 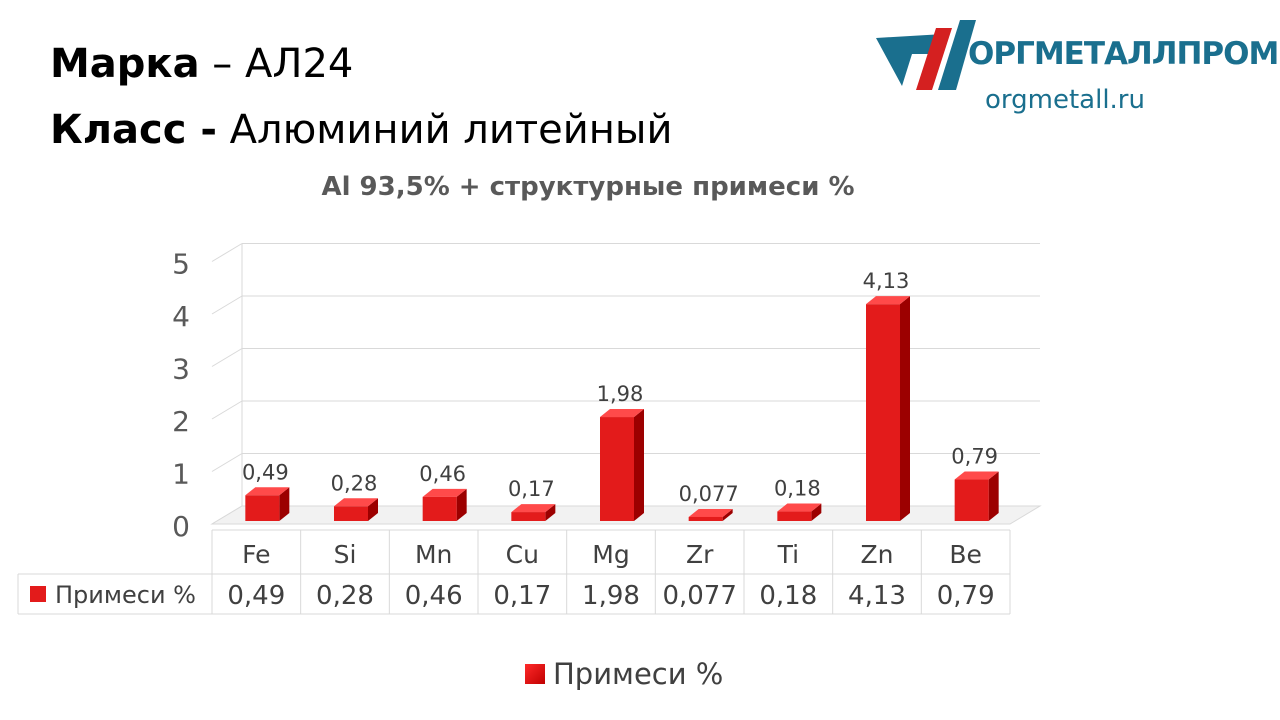 What do you see at coordinates (797, 489) in the screenshot?
I see `data-label: 0,18` at bounding box center [797, 489].